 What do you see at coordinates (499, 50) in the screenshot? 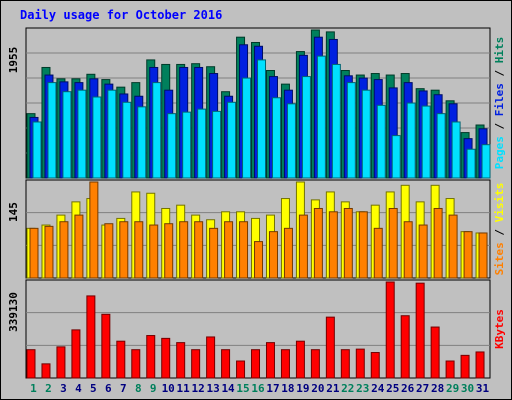
I see `hits-ylabel-hits: Hits` at bounding box center [499, 50].